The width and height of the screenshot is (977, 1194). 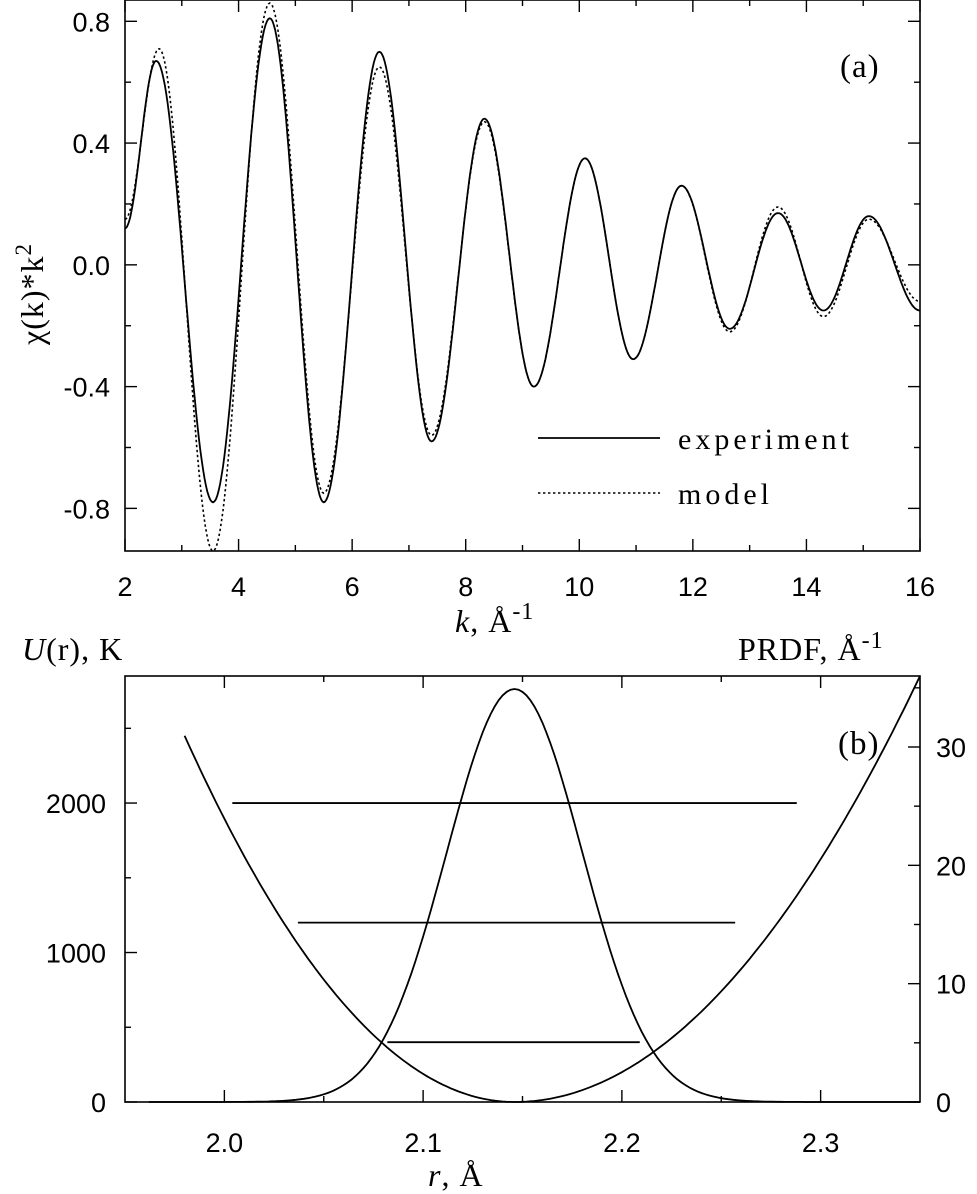 I want to click on panel-b-left-tick-labels: 0 1000 2000, so click(x=76, y=953).